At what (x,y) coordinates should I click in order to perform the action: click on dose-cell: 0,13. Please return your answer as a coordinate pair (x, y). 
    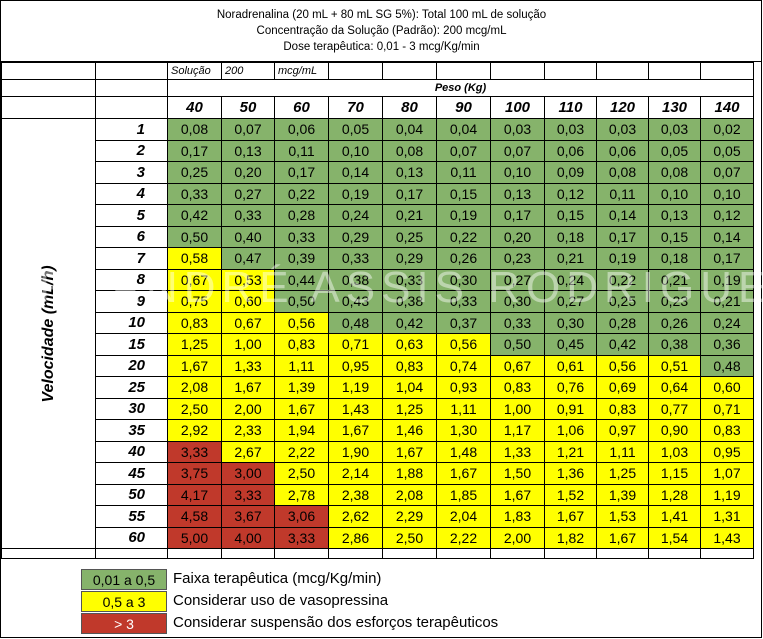
    Looking at the image, I should click on (409, 172).